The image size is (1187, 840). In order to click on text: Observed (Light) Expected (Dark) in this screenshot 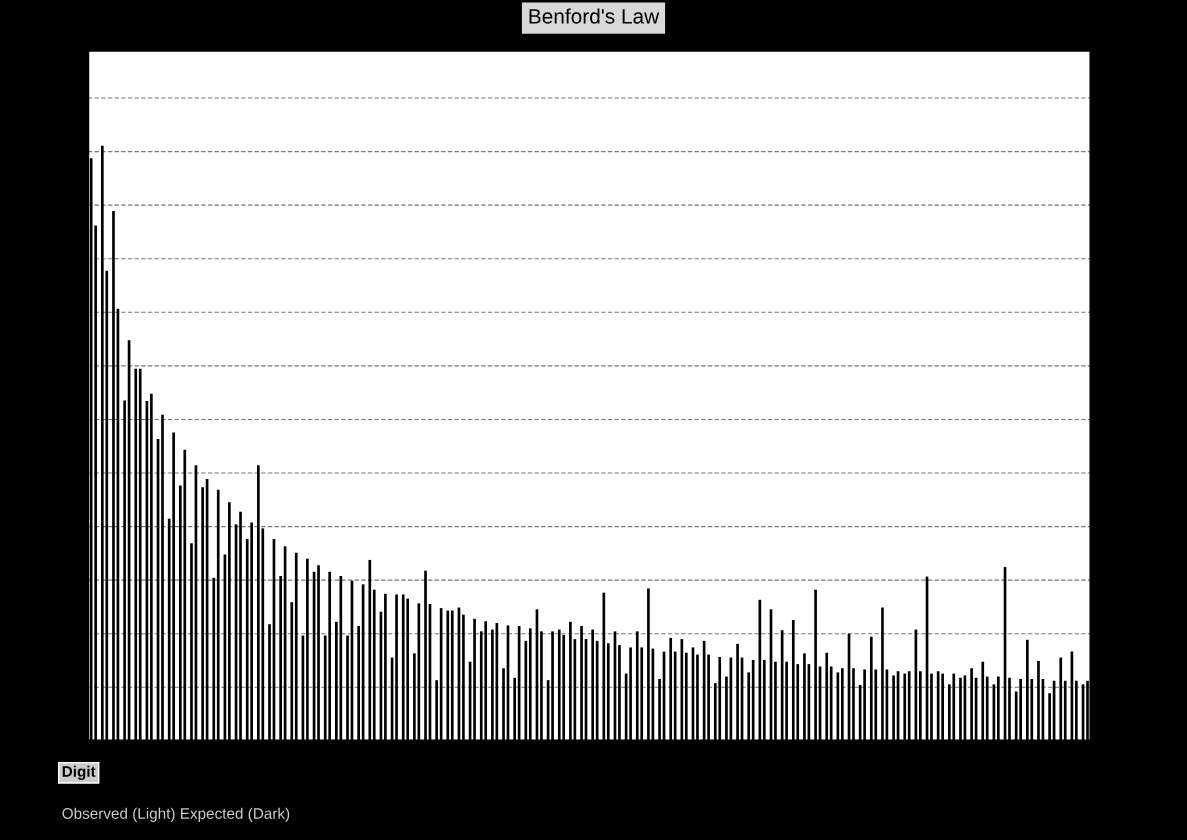, I will do `click(176, 814)`.